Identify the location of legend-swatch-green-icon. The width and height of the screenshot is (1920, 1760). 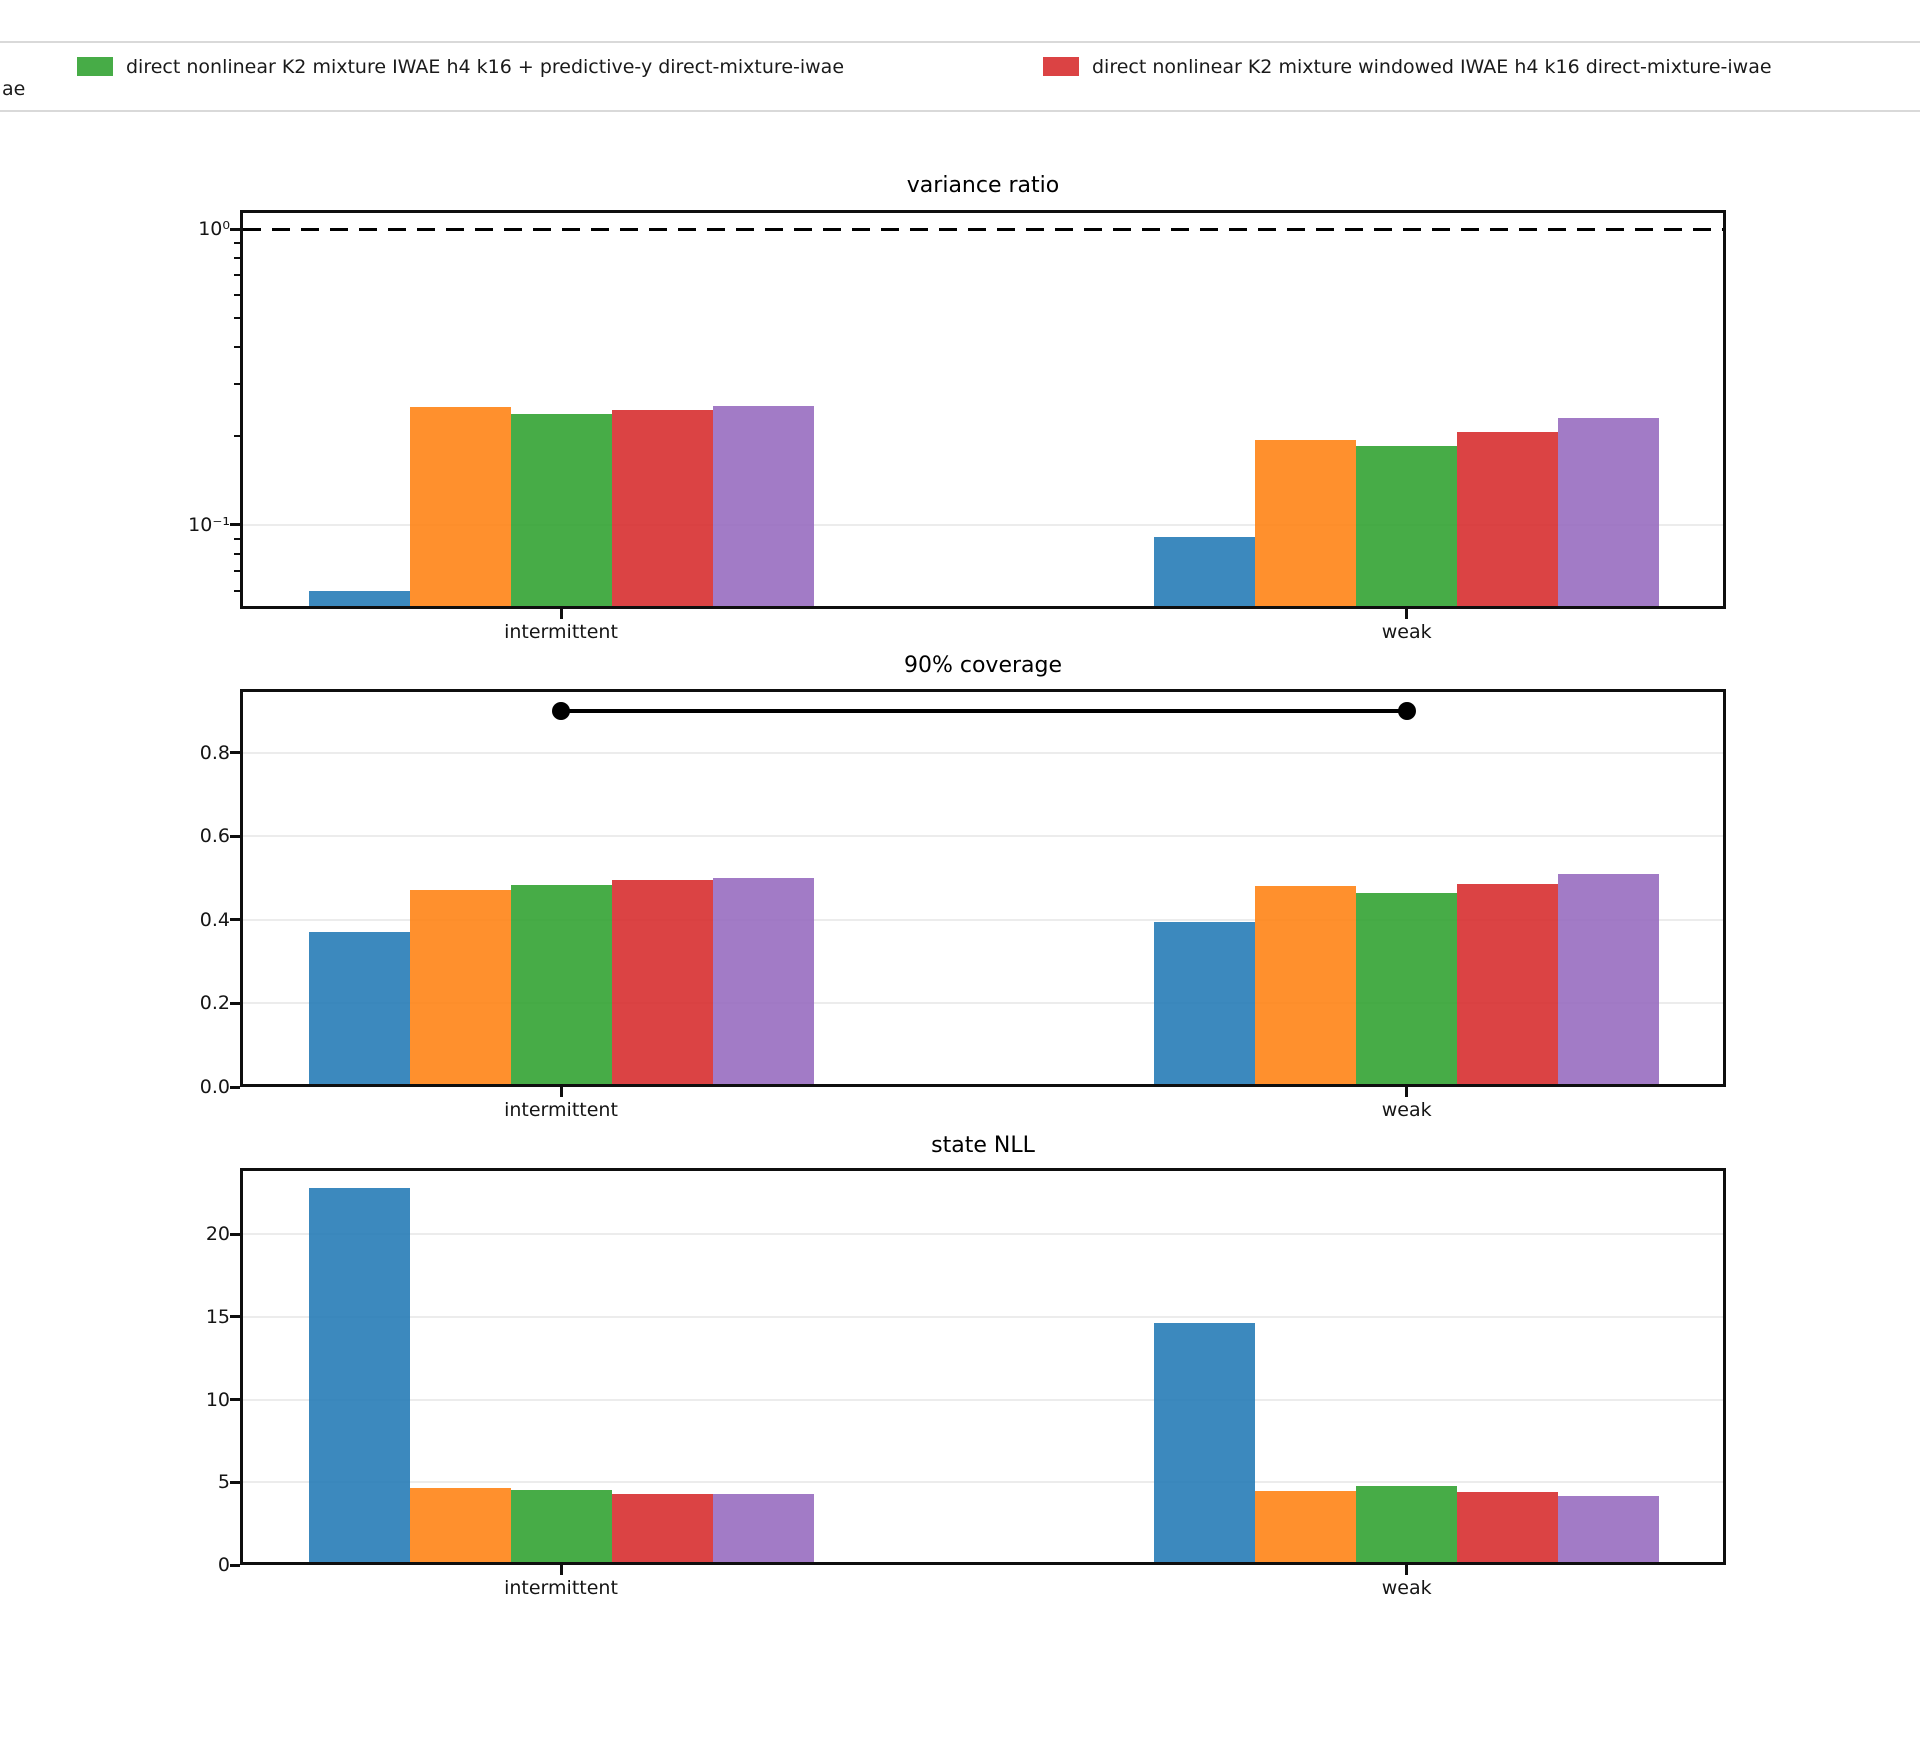
(95, 66).